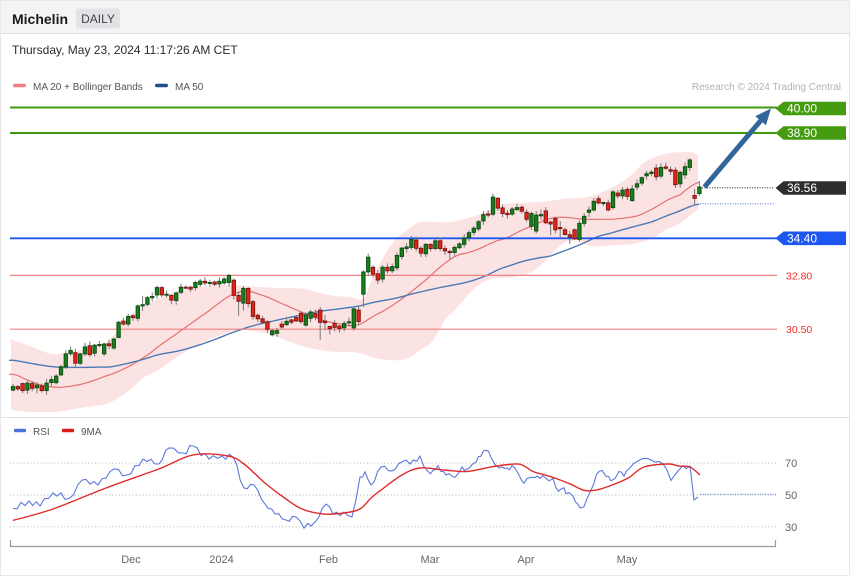  Describe the element at coordinates (802, 238) in the screenshot. I see `svg-text: 34.40` at that location.